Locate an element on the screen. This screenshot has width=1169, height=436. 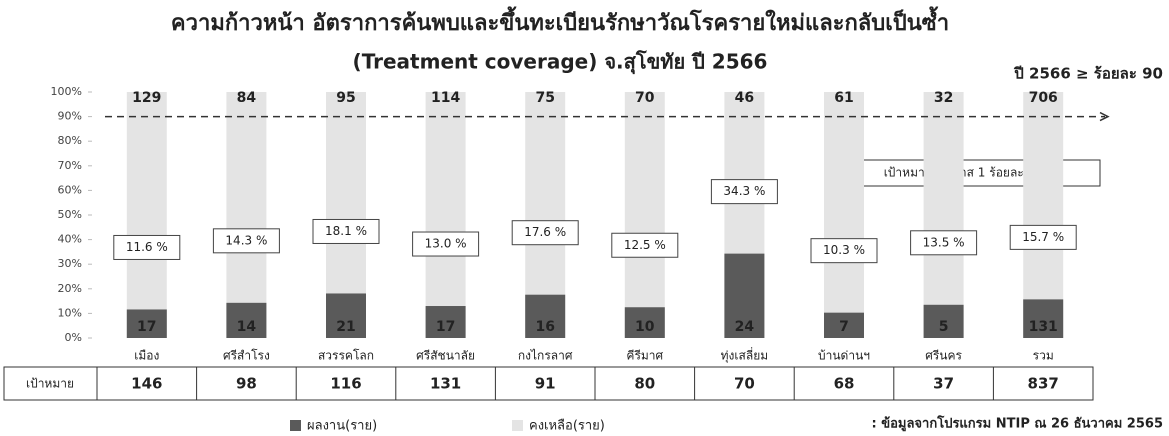
table-value: 837 is located at coordinates (1043, 384).